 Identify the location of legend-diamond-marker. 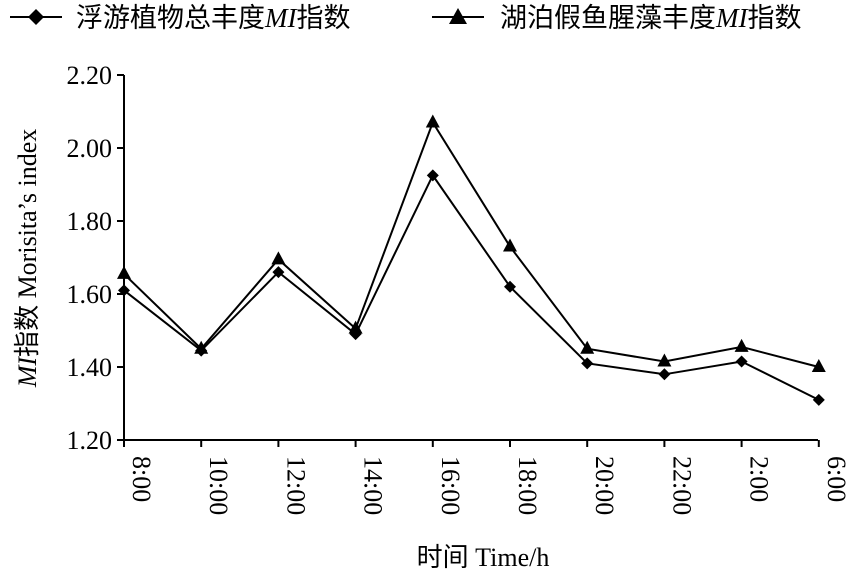
(36, 17).